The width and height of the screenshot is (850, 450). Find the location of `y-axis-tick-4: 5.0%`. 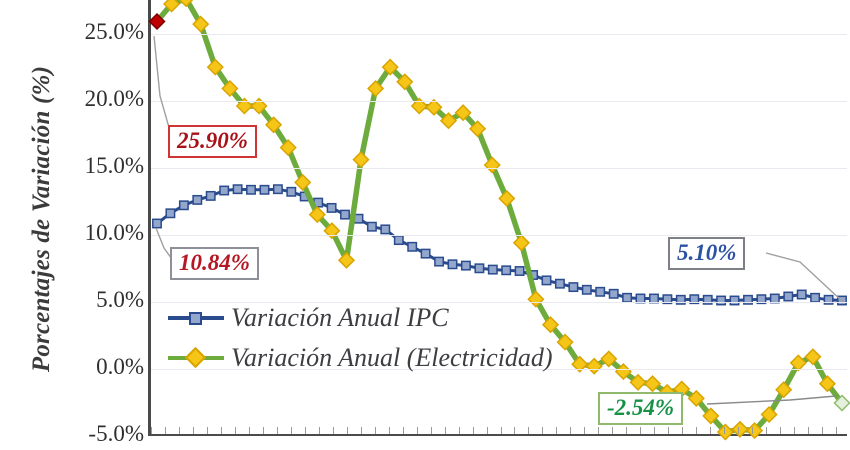

y-axis-tick-4: 5.0% is located at coordinates (120, 299).